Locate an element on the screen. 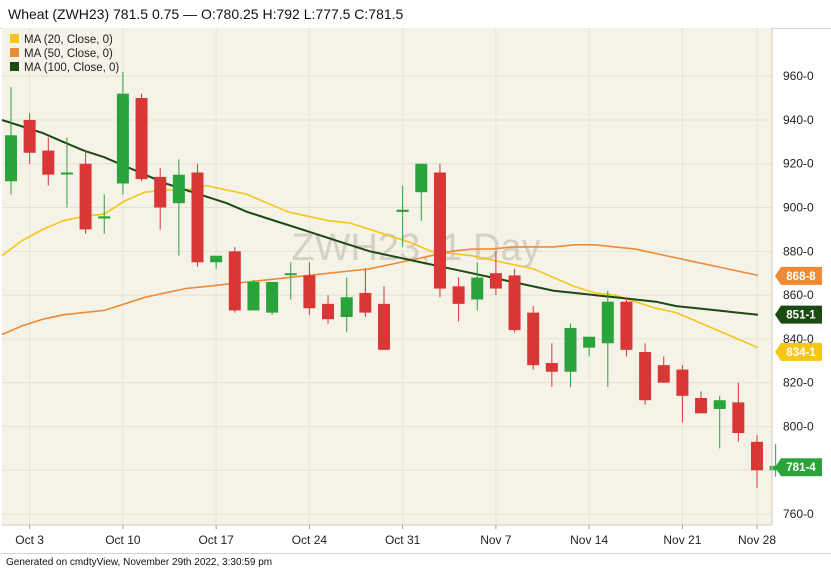 The width and height of the screenshot is (831, 572). ma100-badge is located at coordinates (798, 314).